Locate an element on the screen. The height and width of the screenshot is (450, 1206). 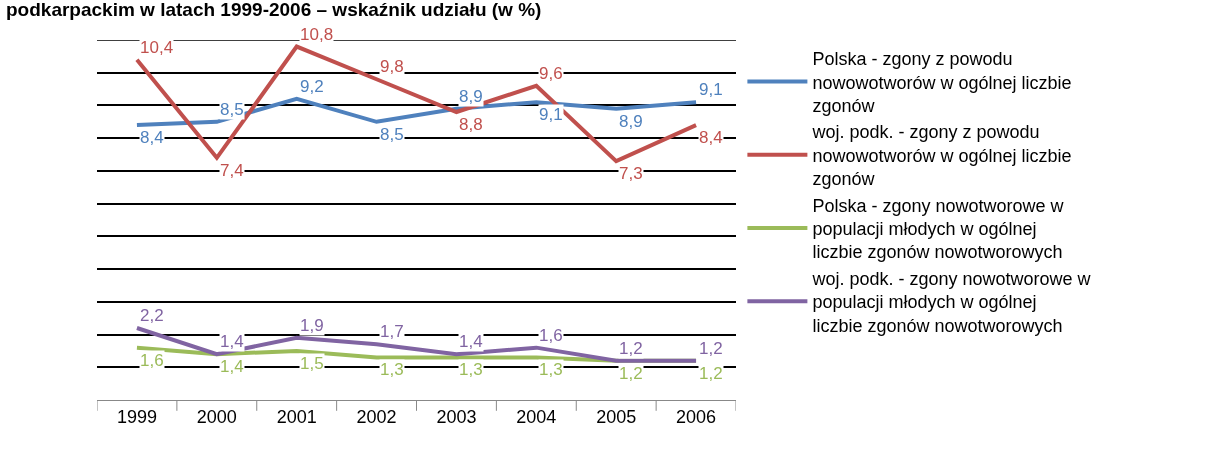
data-label: 8,8 is located at coordinates (471, 124).